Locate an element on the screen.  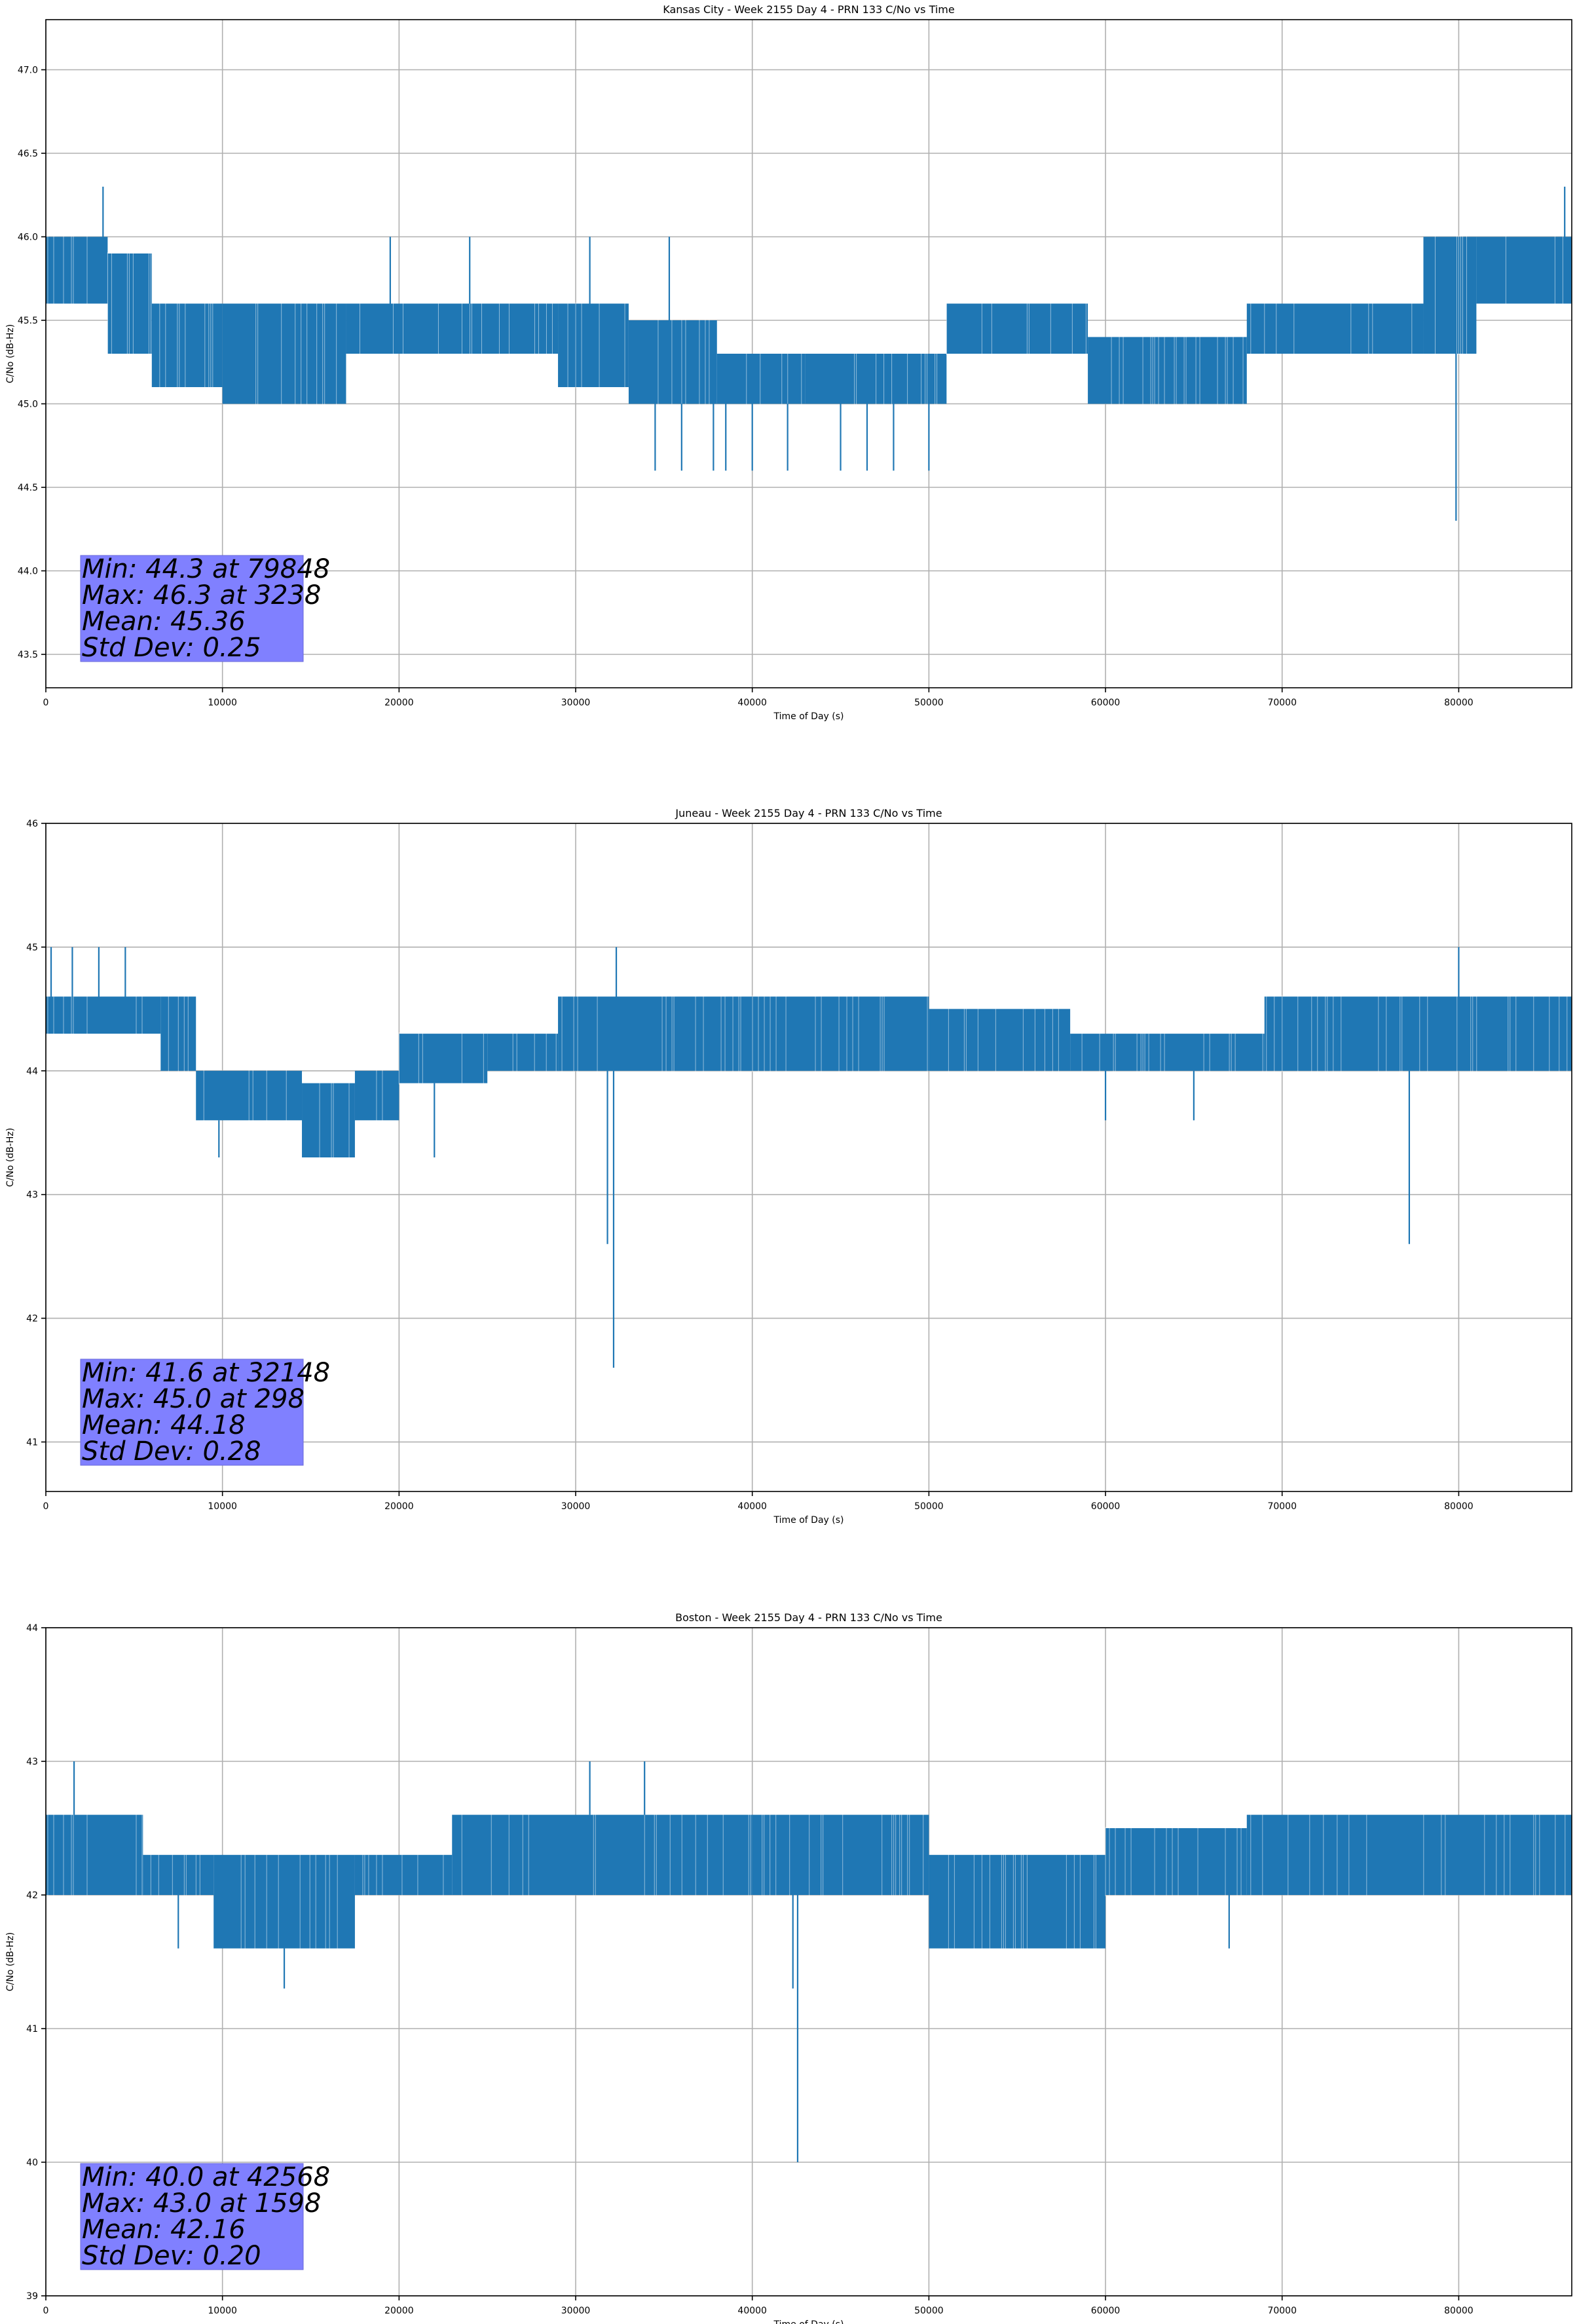
stats-line: Mean: 45.36 is located at coordinates (164, 622).